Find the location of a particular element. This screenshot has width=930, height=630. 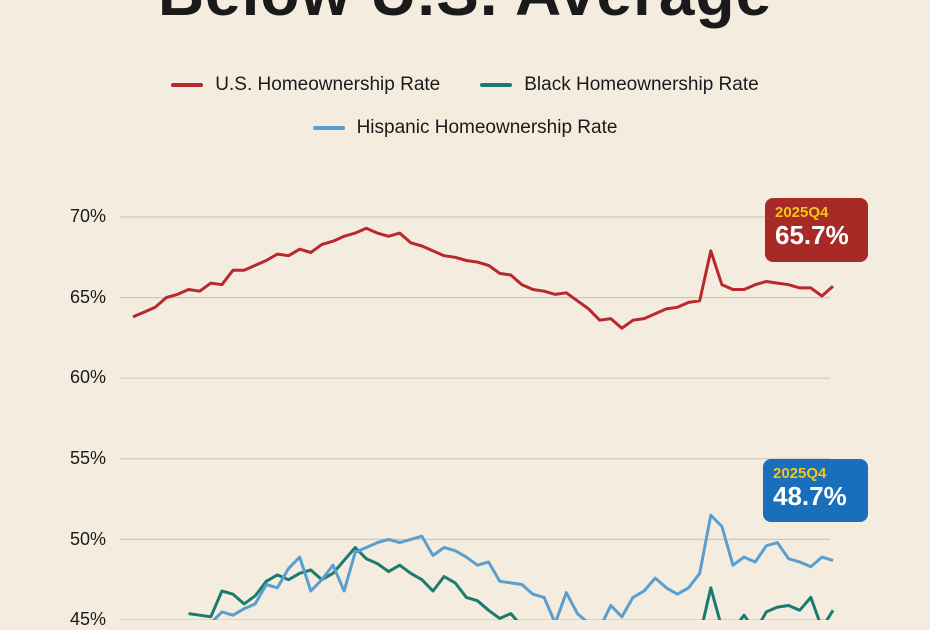

series-line-hispanic is located at coordinates (522, 566).